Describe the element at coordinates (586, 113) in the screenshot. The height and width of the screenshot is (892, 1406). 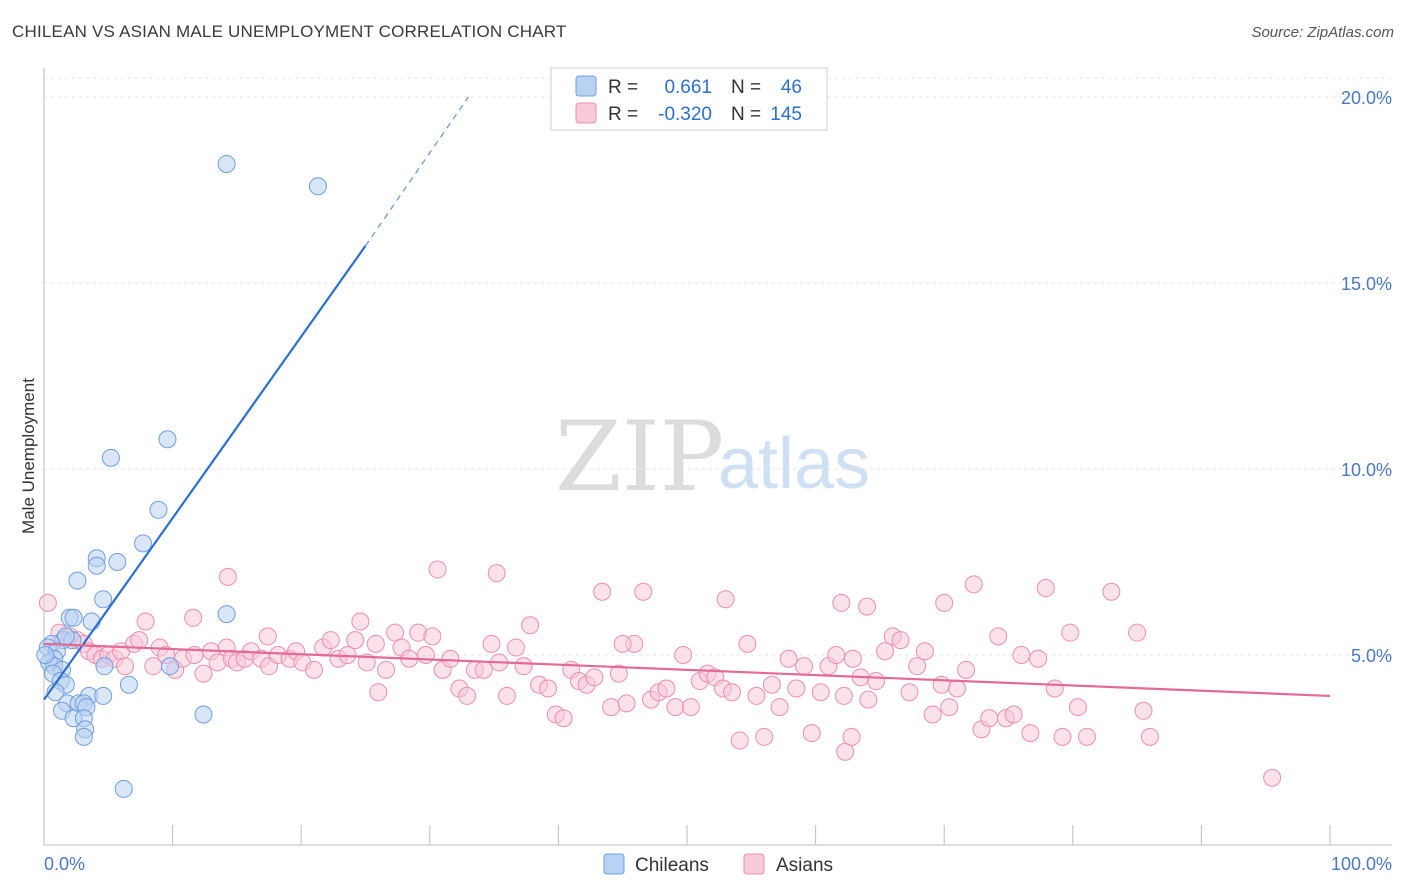
I see `legend-swatch-asians` at that location.